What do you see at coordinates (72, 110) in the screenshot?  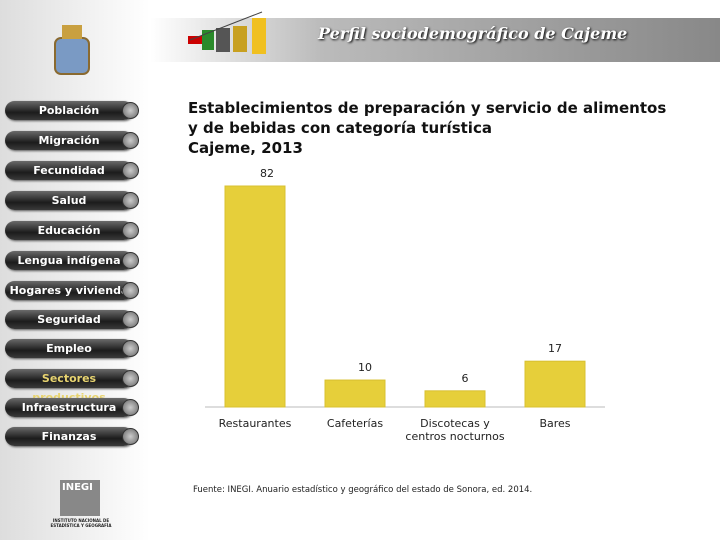 I see `menu-button: Población` at bounding box center [72, 110].